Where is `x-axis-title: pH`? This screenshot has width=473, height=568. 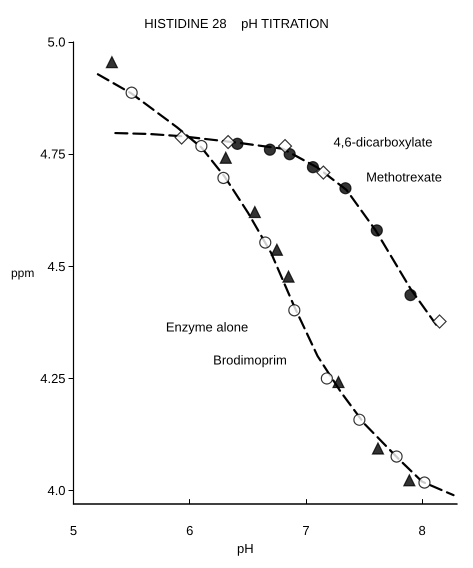
x-axis-title: pH is located at coordinates (245, 548).